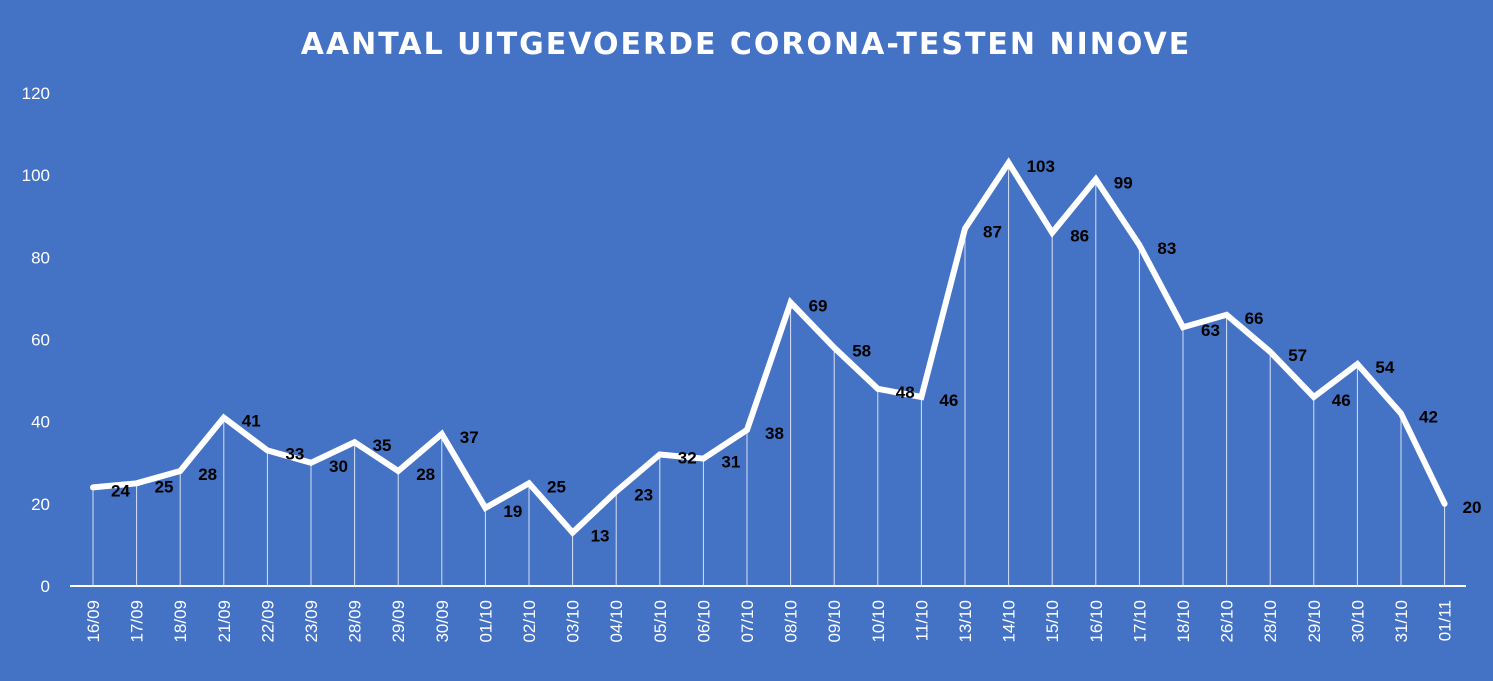 The width and height of the screenshot is (1493, 681). I want to click on x-tick-label: 30/10, so click(1357, 621).